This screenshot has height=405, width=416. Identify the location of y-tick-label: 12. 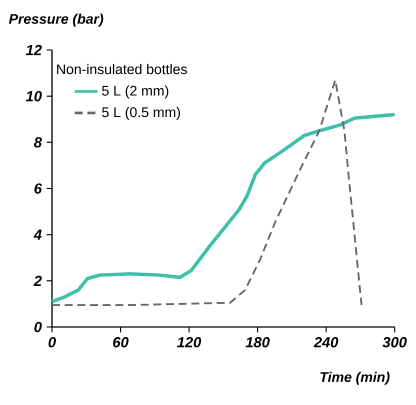
(34, 50).